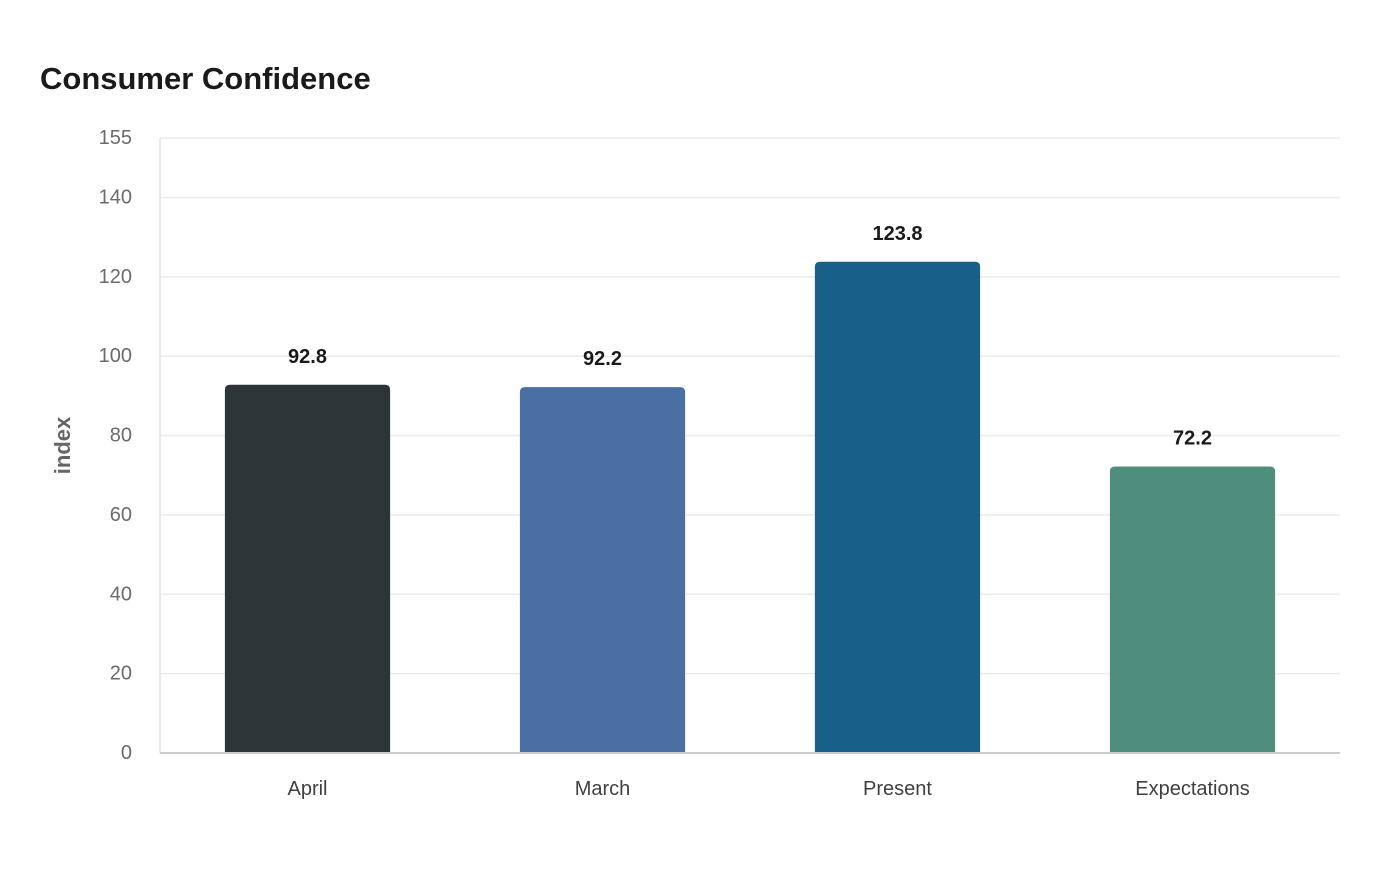 The image size is (1400, 880). I want to click on data-label: 72.2, so click(1192, 439).